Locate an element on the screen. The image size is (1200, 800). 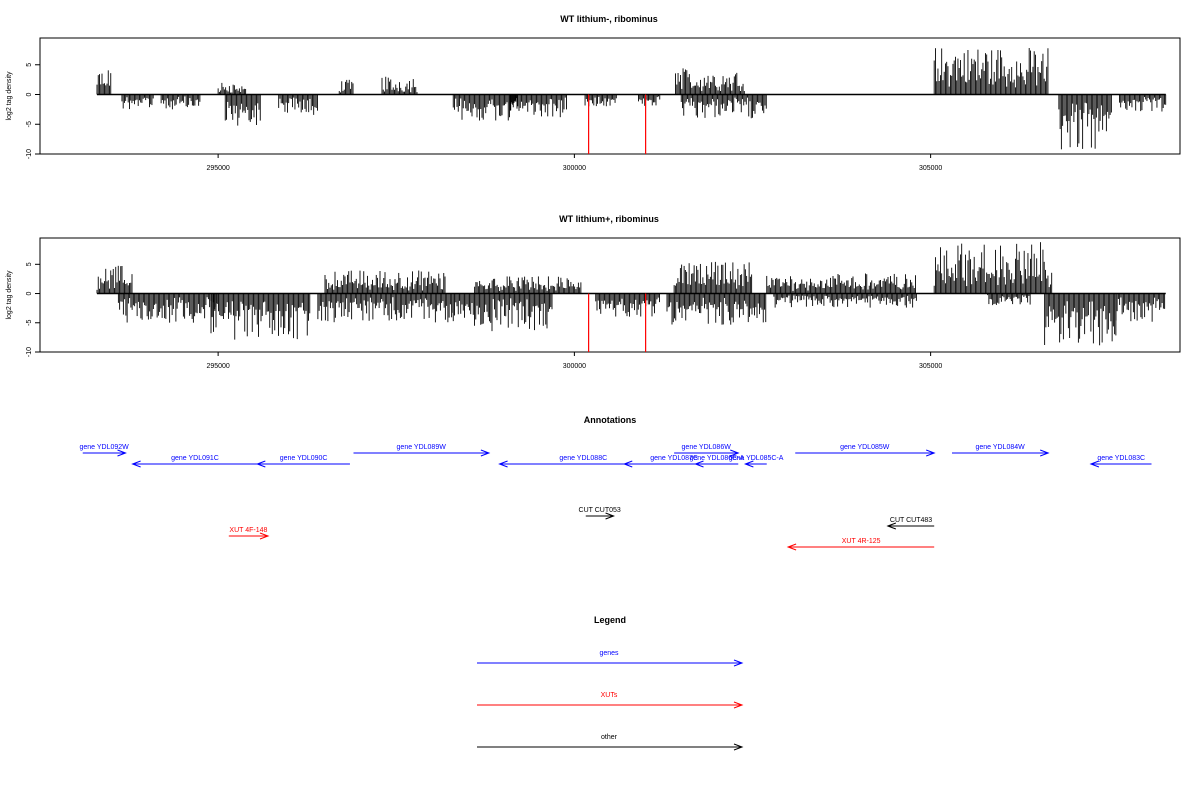
feature-label: gene YDL088C is located at coordinates (583, 458).